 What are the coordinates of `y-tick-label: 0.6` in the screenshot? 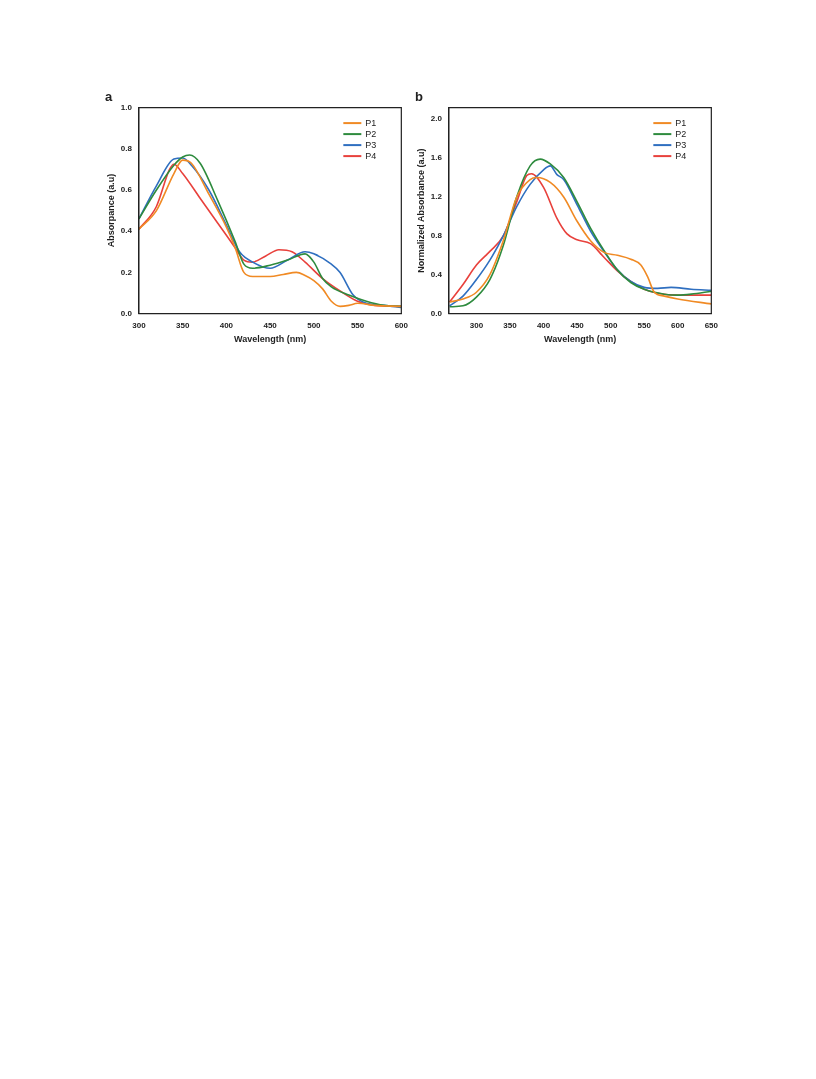 It's located at (126, 190).